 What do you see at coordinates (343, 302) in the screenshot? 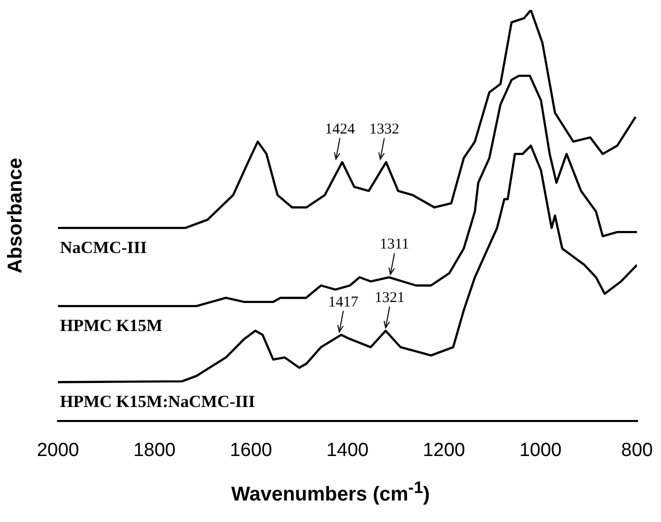
I see `annotation: 1417` at bounding box center [343, 302].